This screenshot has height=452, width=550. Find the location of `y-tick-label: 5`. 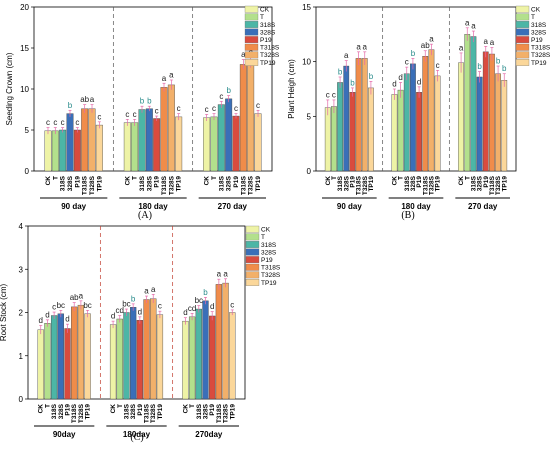

y-tick-label: 5 is located at coordinates (309, 116).